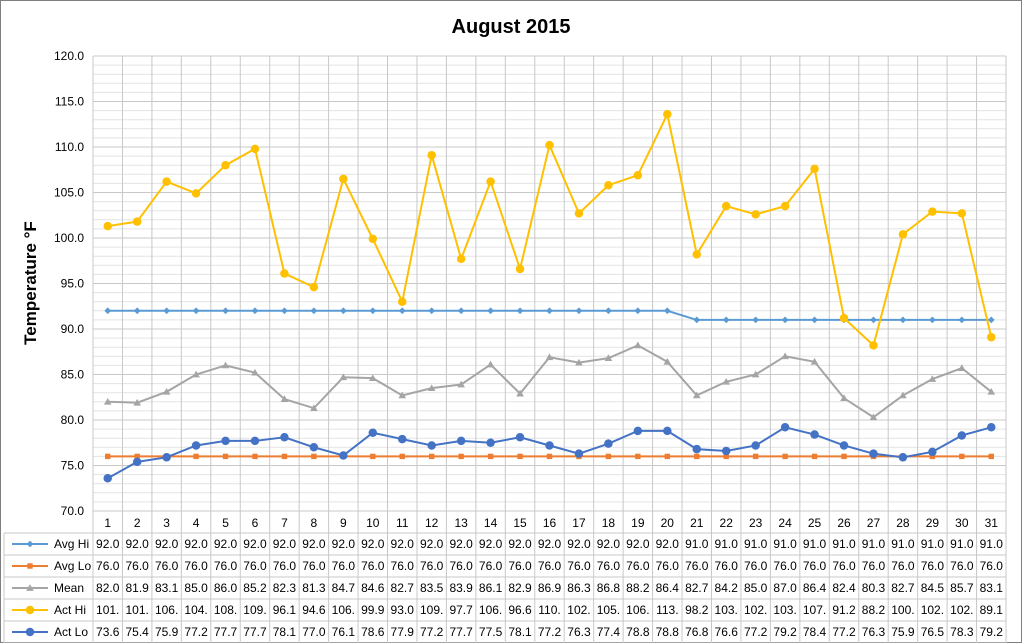 Image resolution: width=1022 pixels, height=643 pixels. What do you see at coordinates (491, 523) in the screenshot?
I see `x-tick-label: 14` at bounding box center [491, 523].